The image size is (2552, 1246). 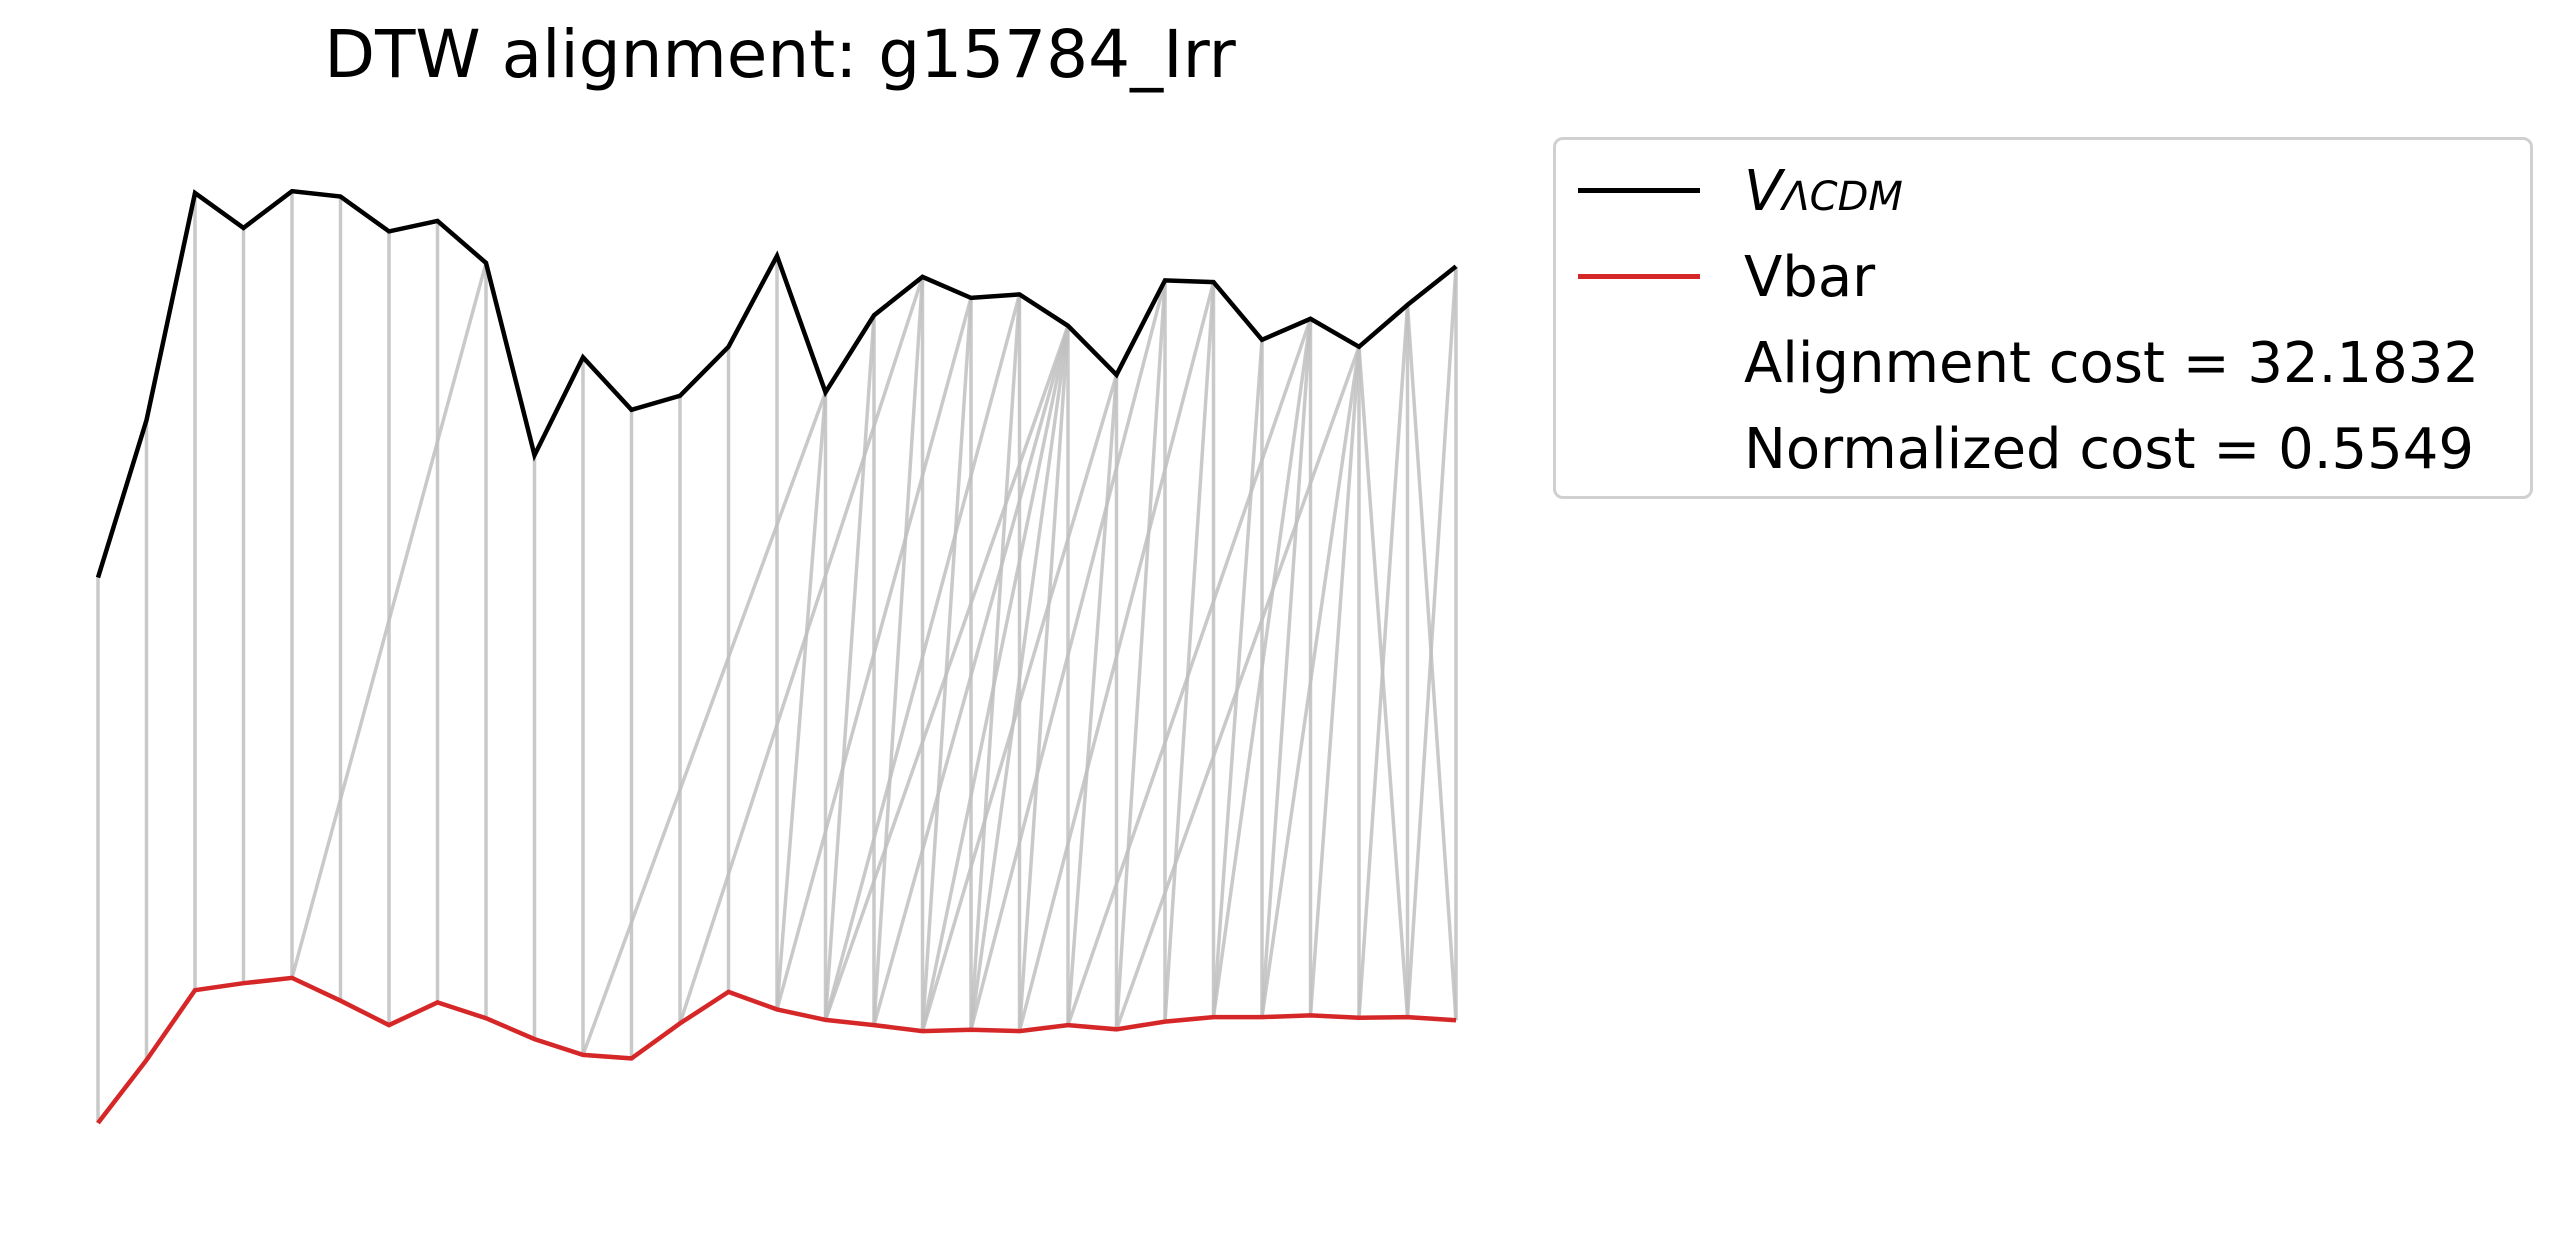 I want to click on legend-swatch-lcdm, so click(x=1639, y=190).